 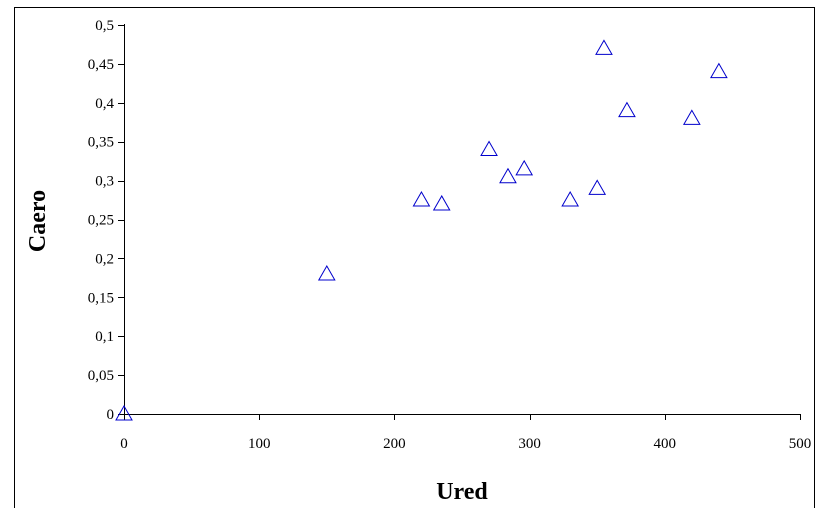 What do you see at coordinates (104, 104) in the screenshot?
I see `y-tick-label: 0,4` at bounding box center [104, 104].